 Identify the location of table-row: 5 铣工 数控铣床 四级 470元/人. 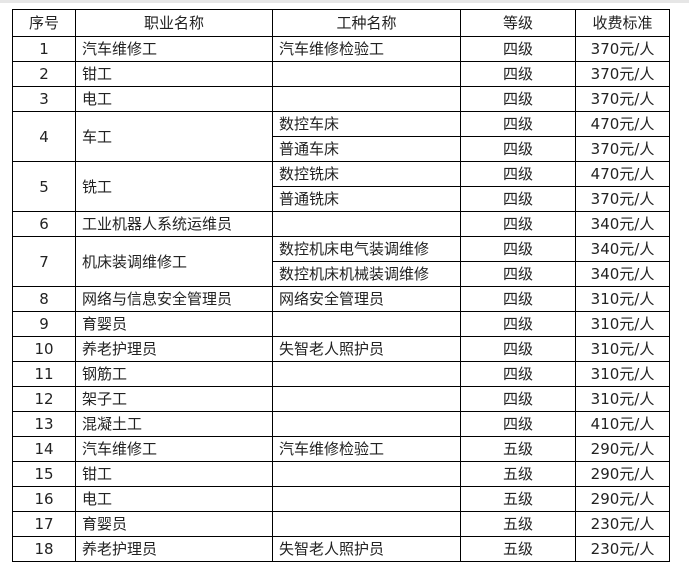
(341, 186).